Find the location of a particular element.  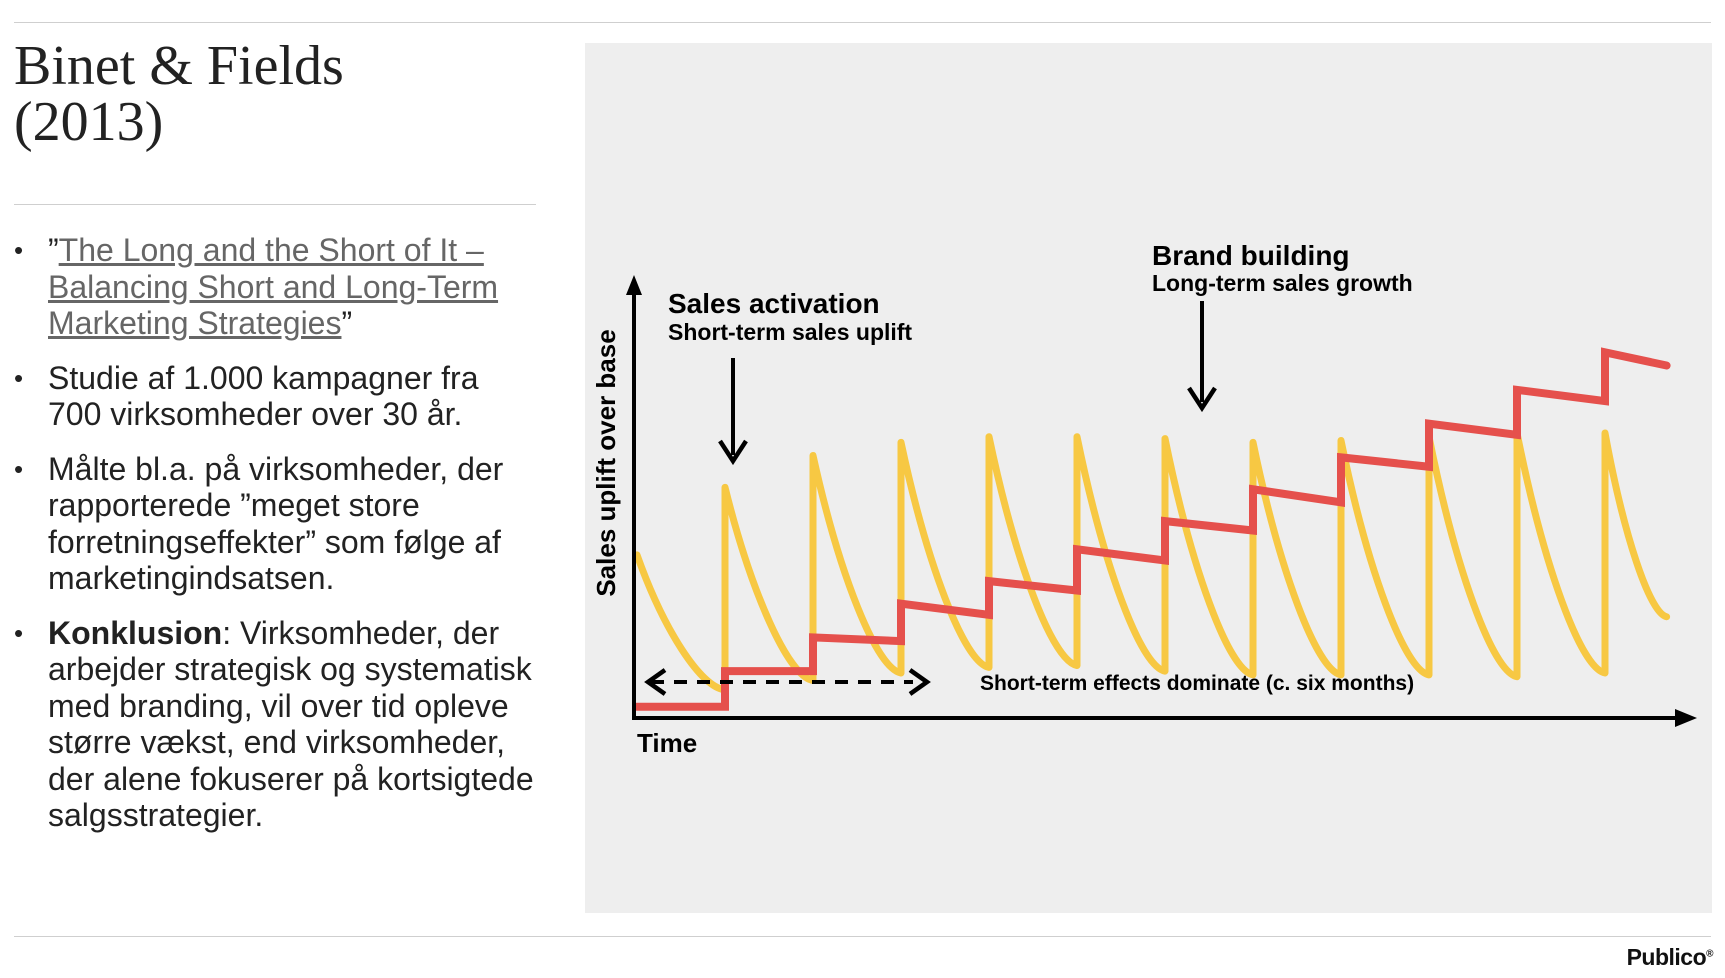

sales-activation-subtitle: Short-term sales uplift is located at coordinates (790, 332).